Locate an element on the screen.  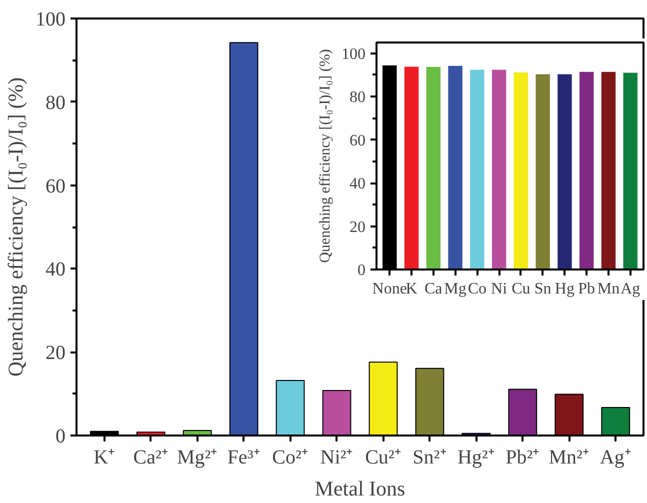
x-tick-label: None is located at coordinates (389, 289).